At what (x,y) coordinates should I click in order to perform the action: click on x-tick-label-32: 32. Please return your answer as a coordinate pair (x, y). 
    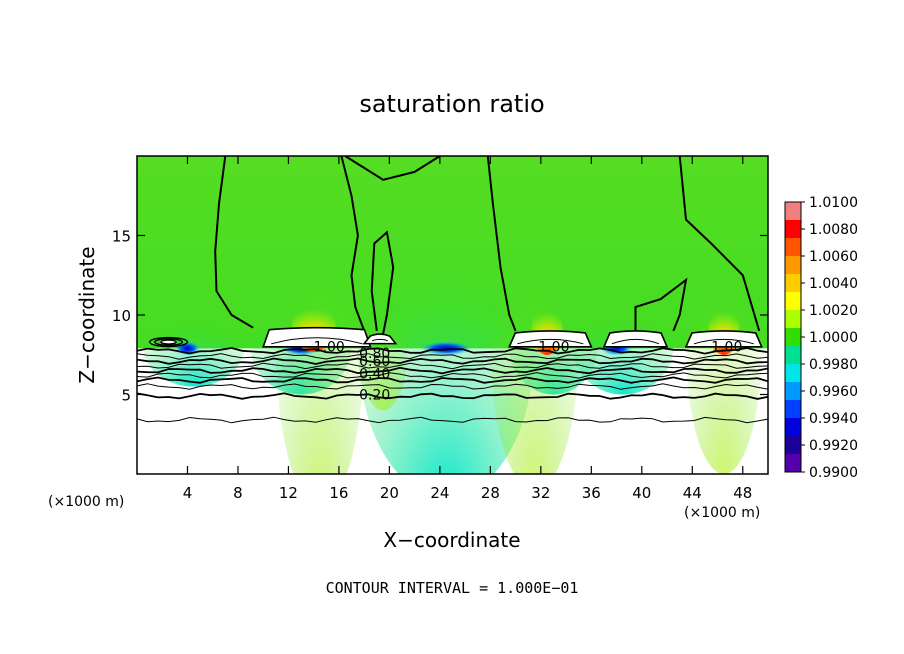
    Looking at the image, I should click on (540, 493).